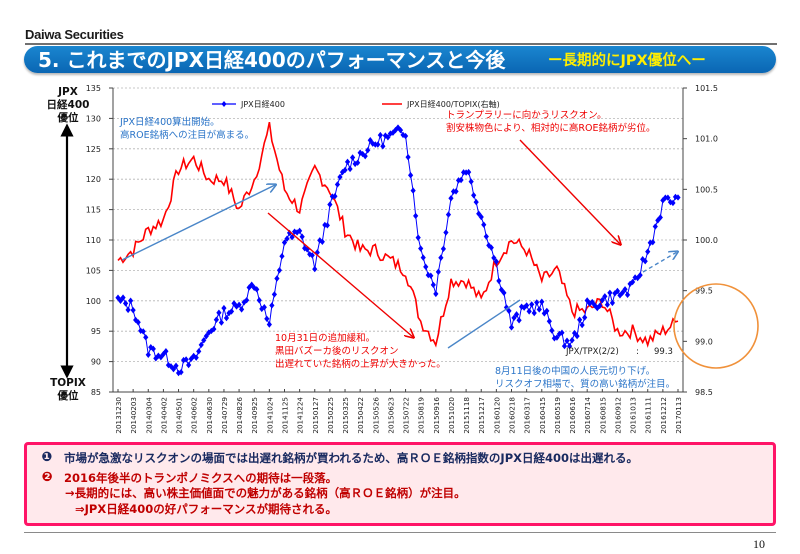  I want to click on footer-divider, so click(400, 532).